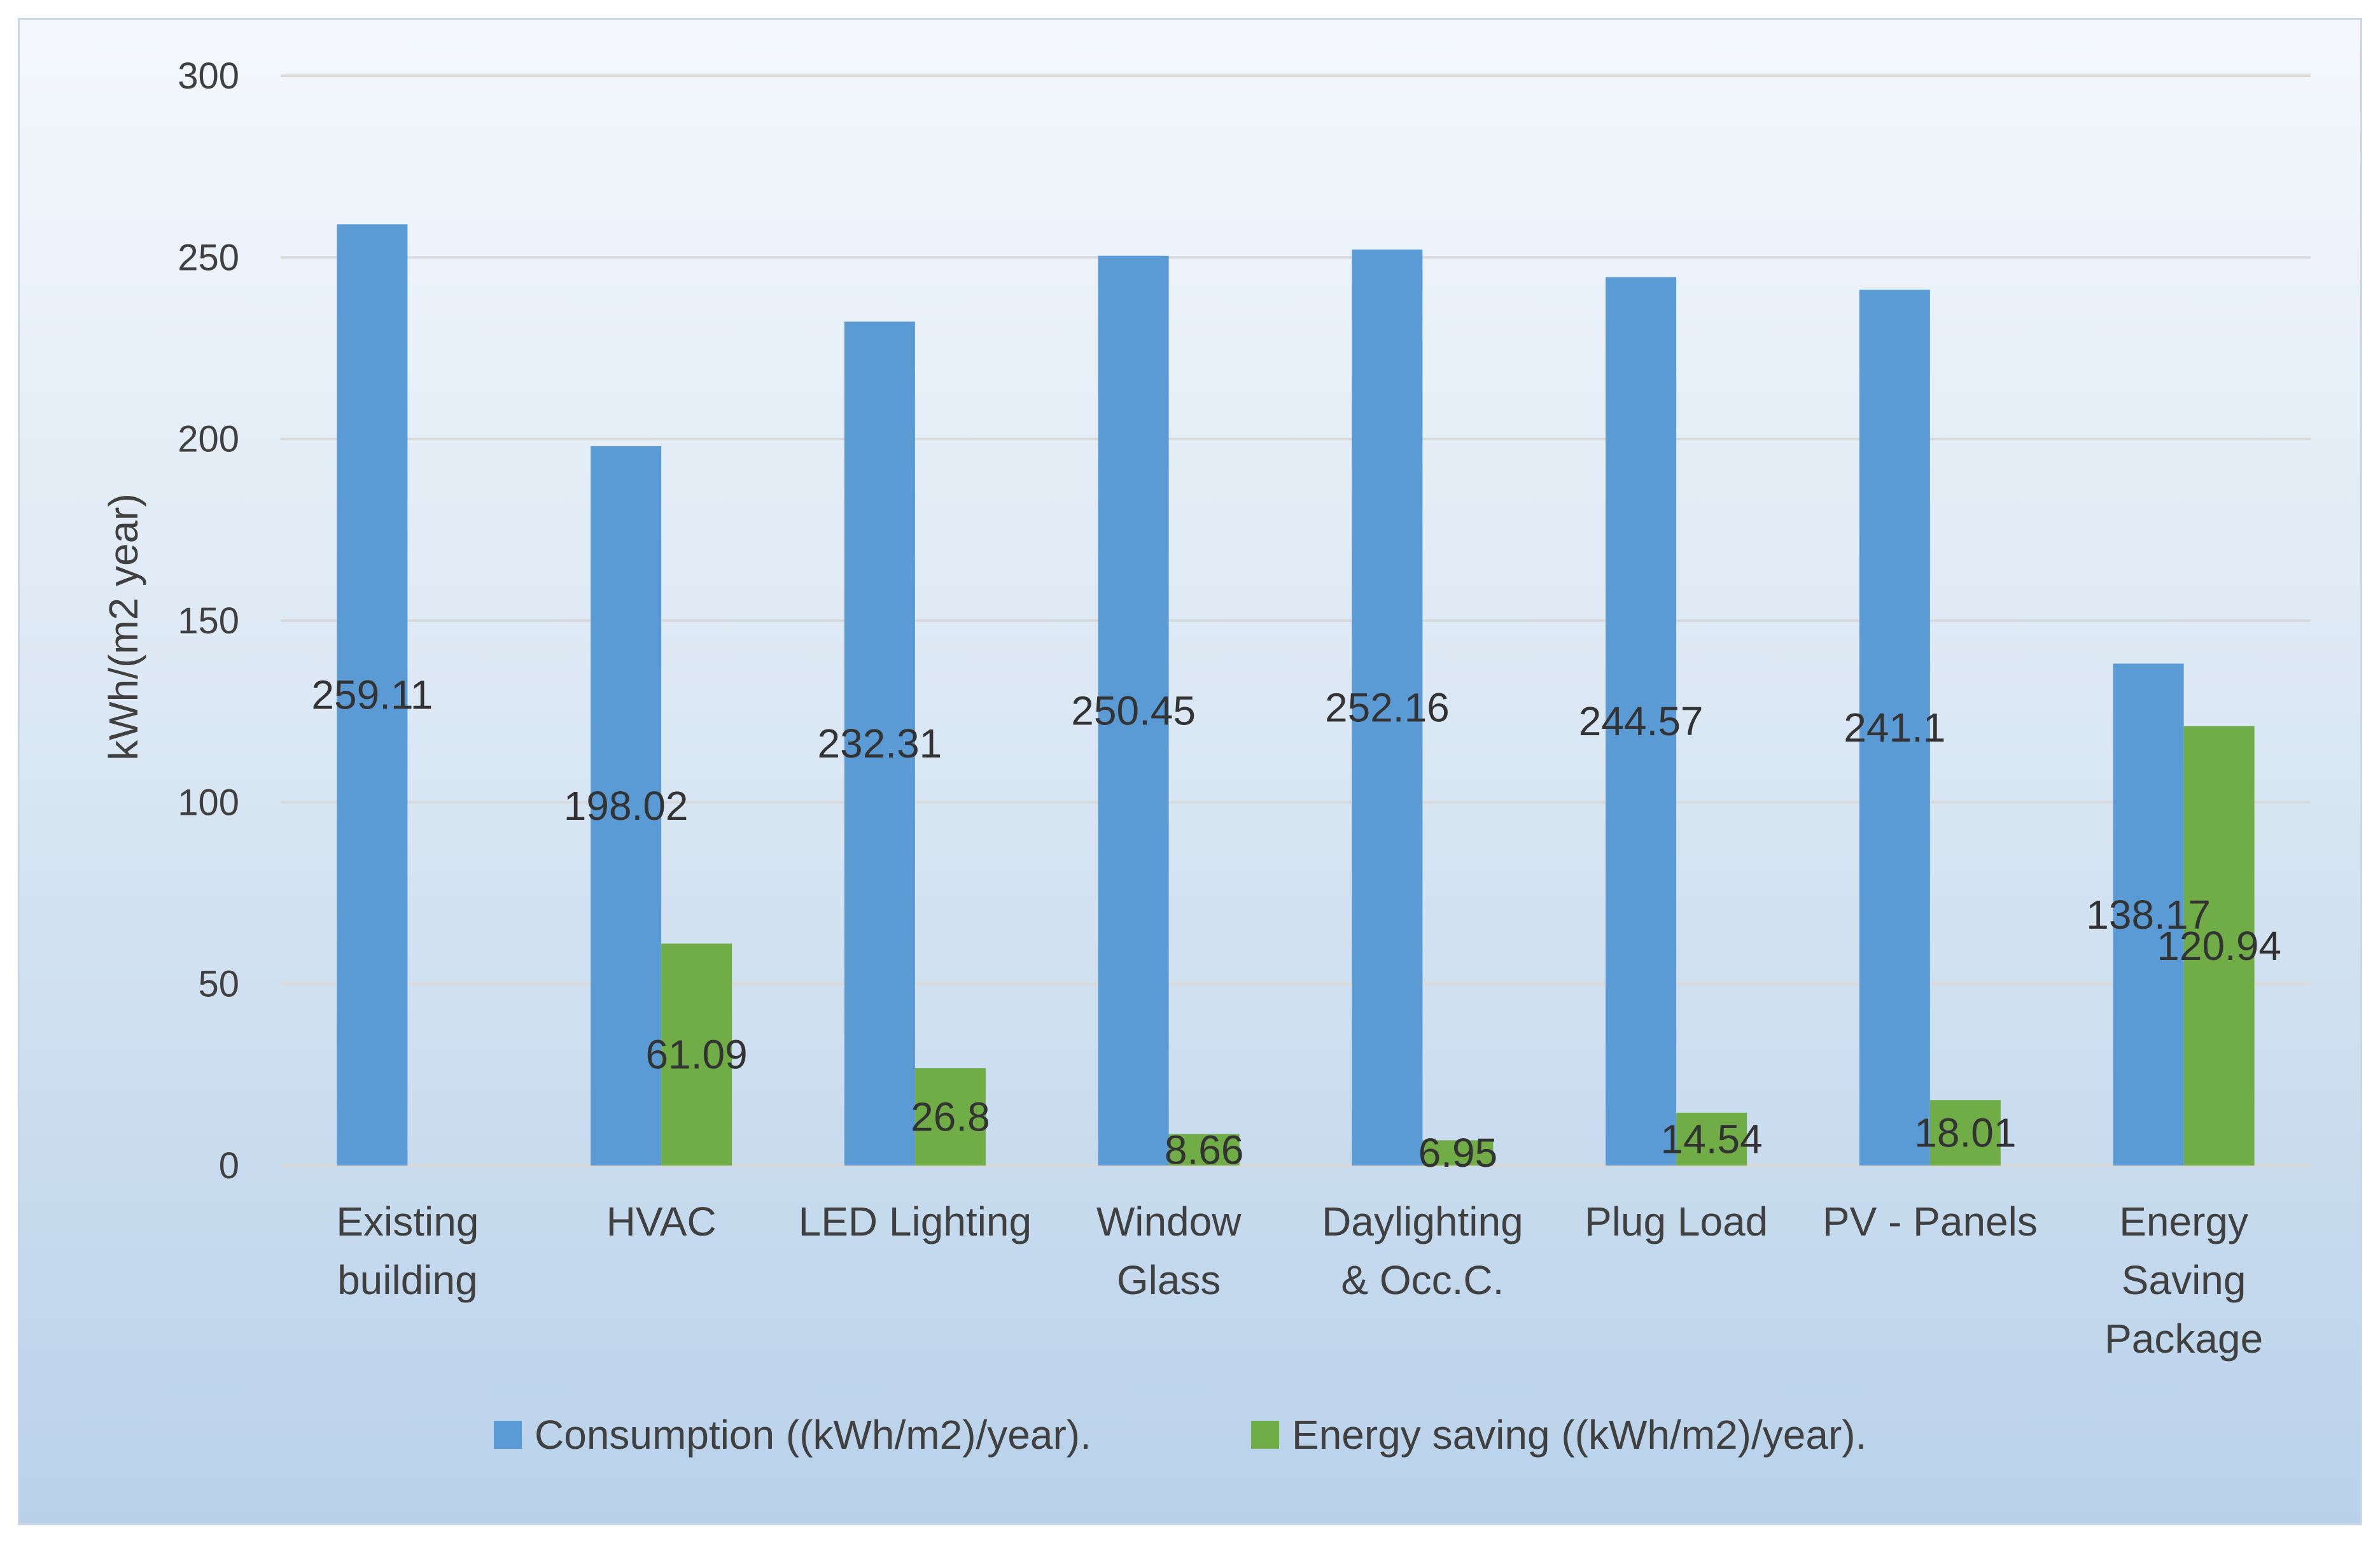  Describe the element at coordinates (1422, 1280) in the screenshot. I see `x-category-label: & Occ.C.` at that location.